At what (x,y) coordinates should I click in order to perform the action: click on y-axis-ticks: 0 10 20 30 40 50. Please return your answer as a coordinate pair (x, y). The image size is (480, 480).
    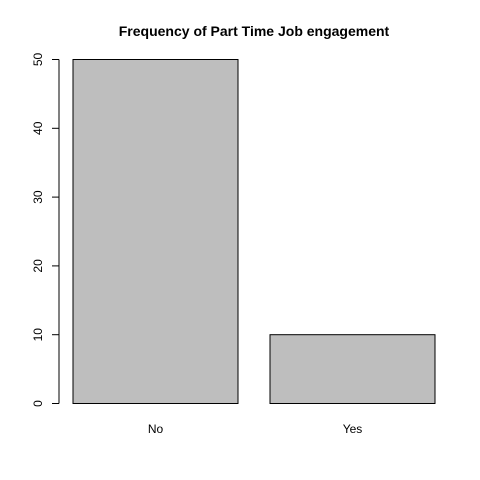
    Looking at the image, I should click on (45, 230).